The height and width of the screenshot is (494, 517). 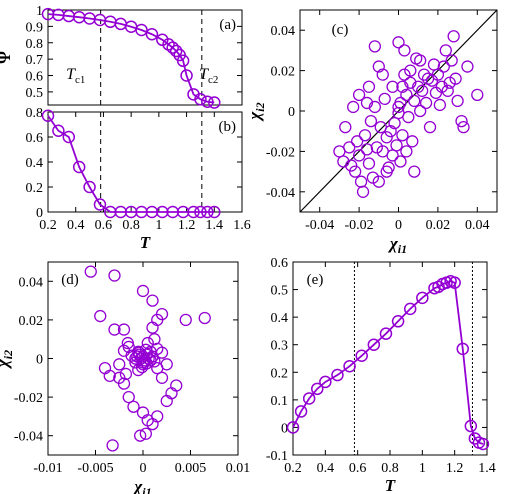 What do you see at coordinates (121, 56) in the screenshot?
I see `panel-a: 10.9 0.80.7 0.60.5 (a) Tc1 Tc2 Ψ` at bounding box center [121, 56].